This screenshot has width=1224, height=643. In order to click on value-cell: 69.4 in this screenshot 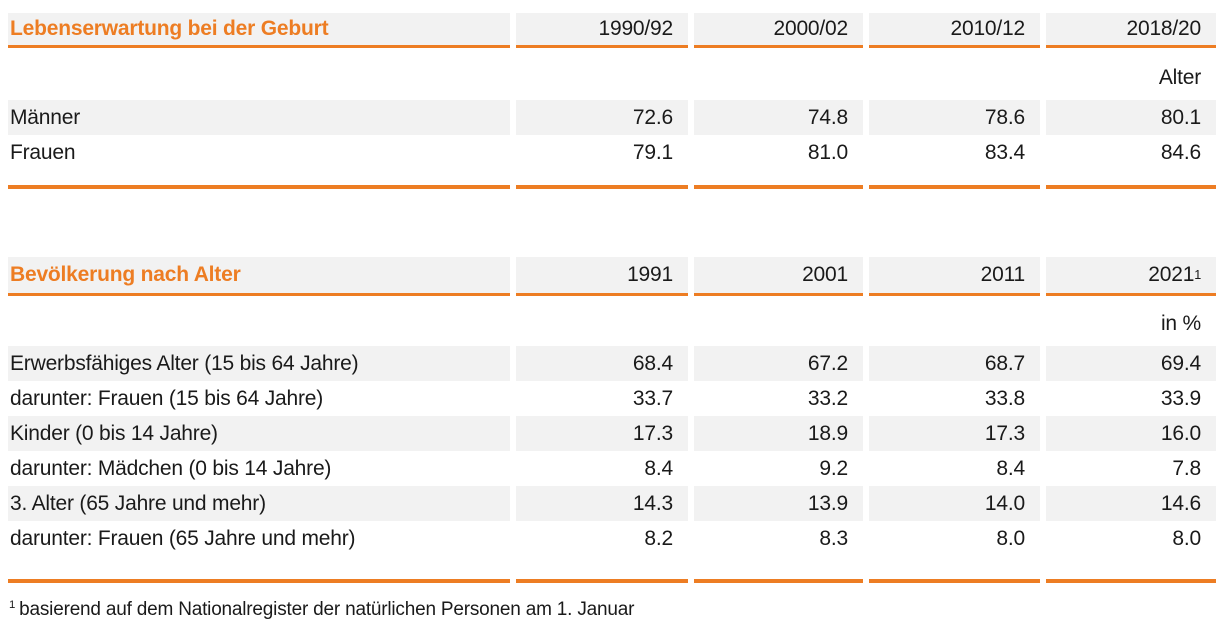, I will do `click(1131, 363)`.